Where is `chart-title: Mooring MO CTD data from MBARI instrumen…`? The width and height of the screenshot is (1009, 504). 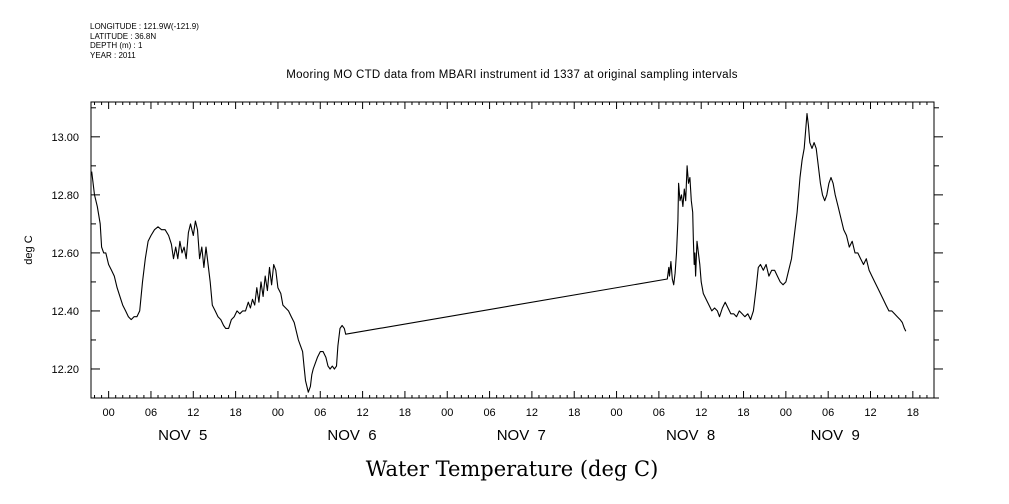 chart-title: Mooring MO CTD data from MBARI instrumen… is located at coordinates (512, 75).